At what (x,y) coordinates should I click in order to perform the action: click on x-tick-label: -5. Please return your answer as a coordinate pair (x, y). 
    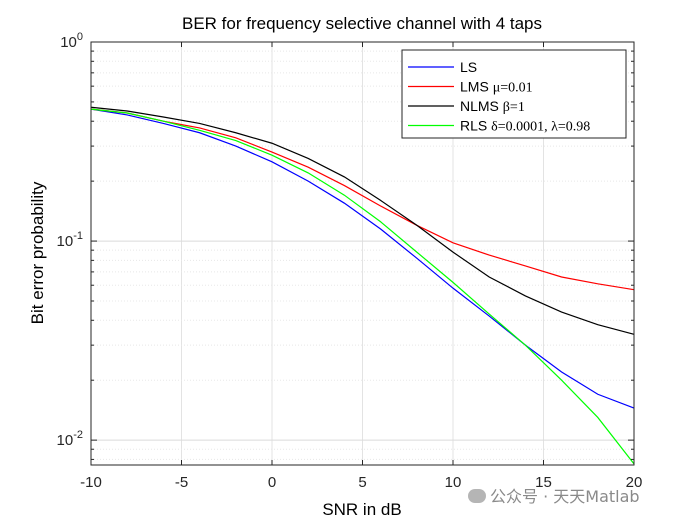
    Looking at the image, I should click on (181, 482).